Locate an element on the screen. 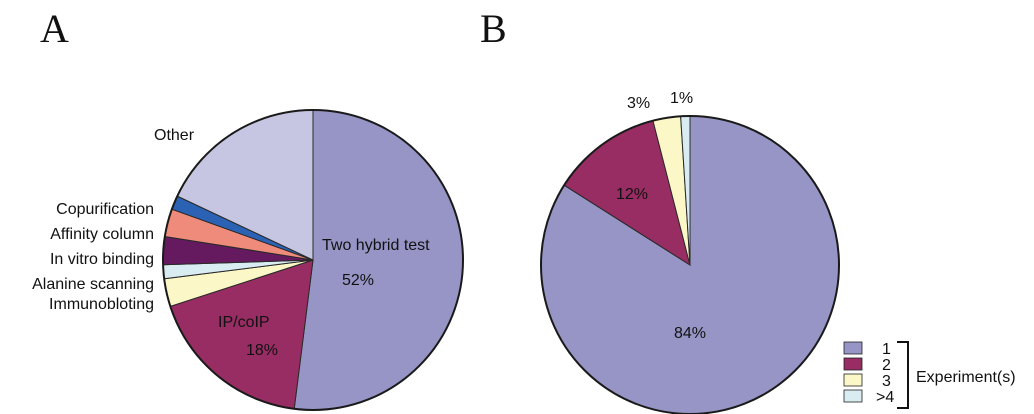 This screenshot has height=414, width=1034. legend-bracket is located at coordinates (903, 375).